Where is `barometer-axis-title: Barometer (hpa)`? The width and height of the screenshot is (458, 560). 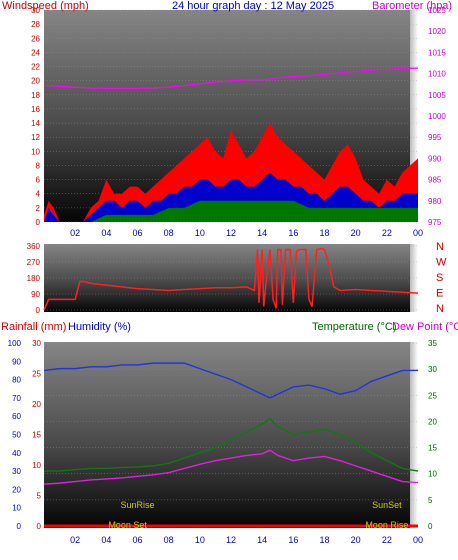 barometer-axis-title: Barometer (hpa) is located at coordinates (412, 6).